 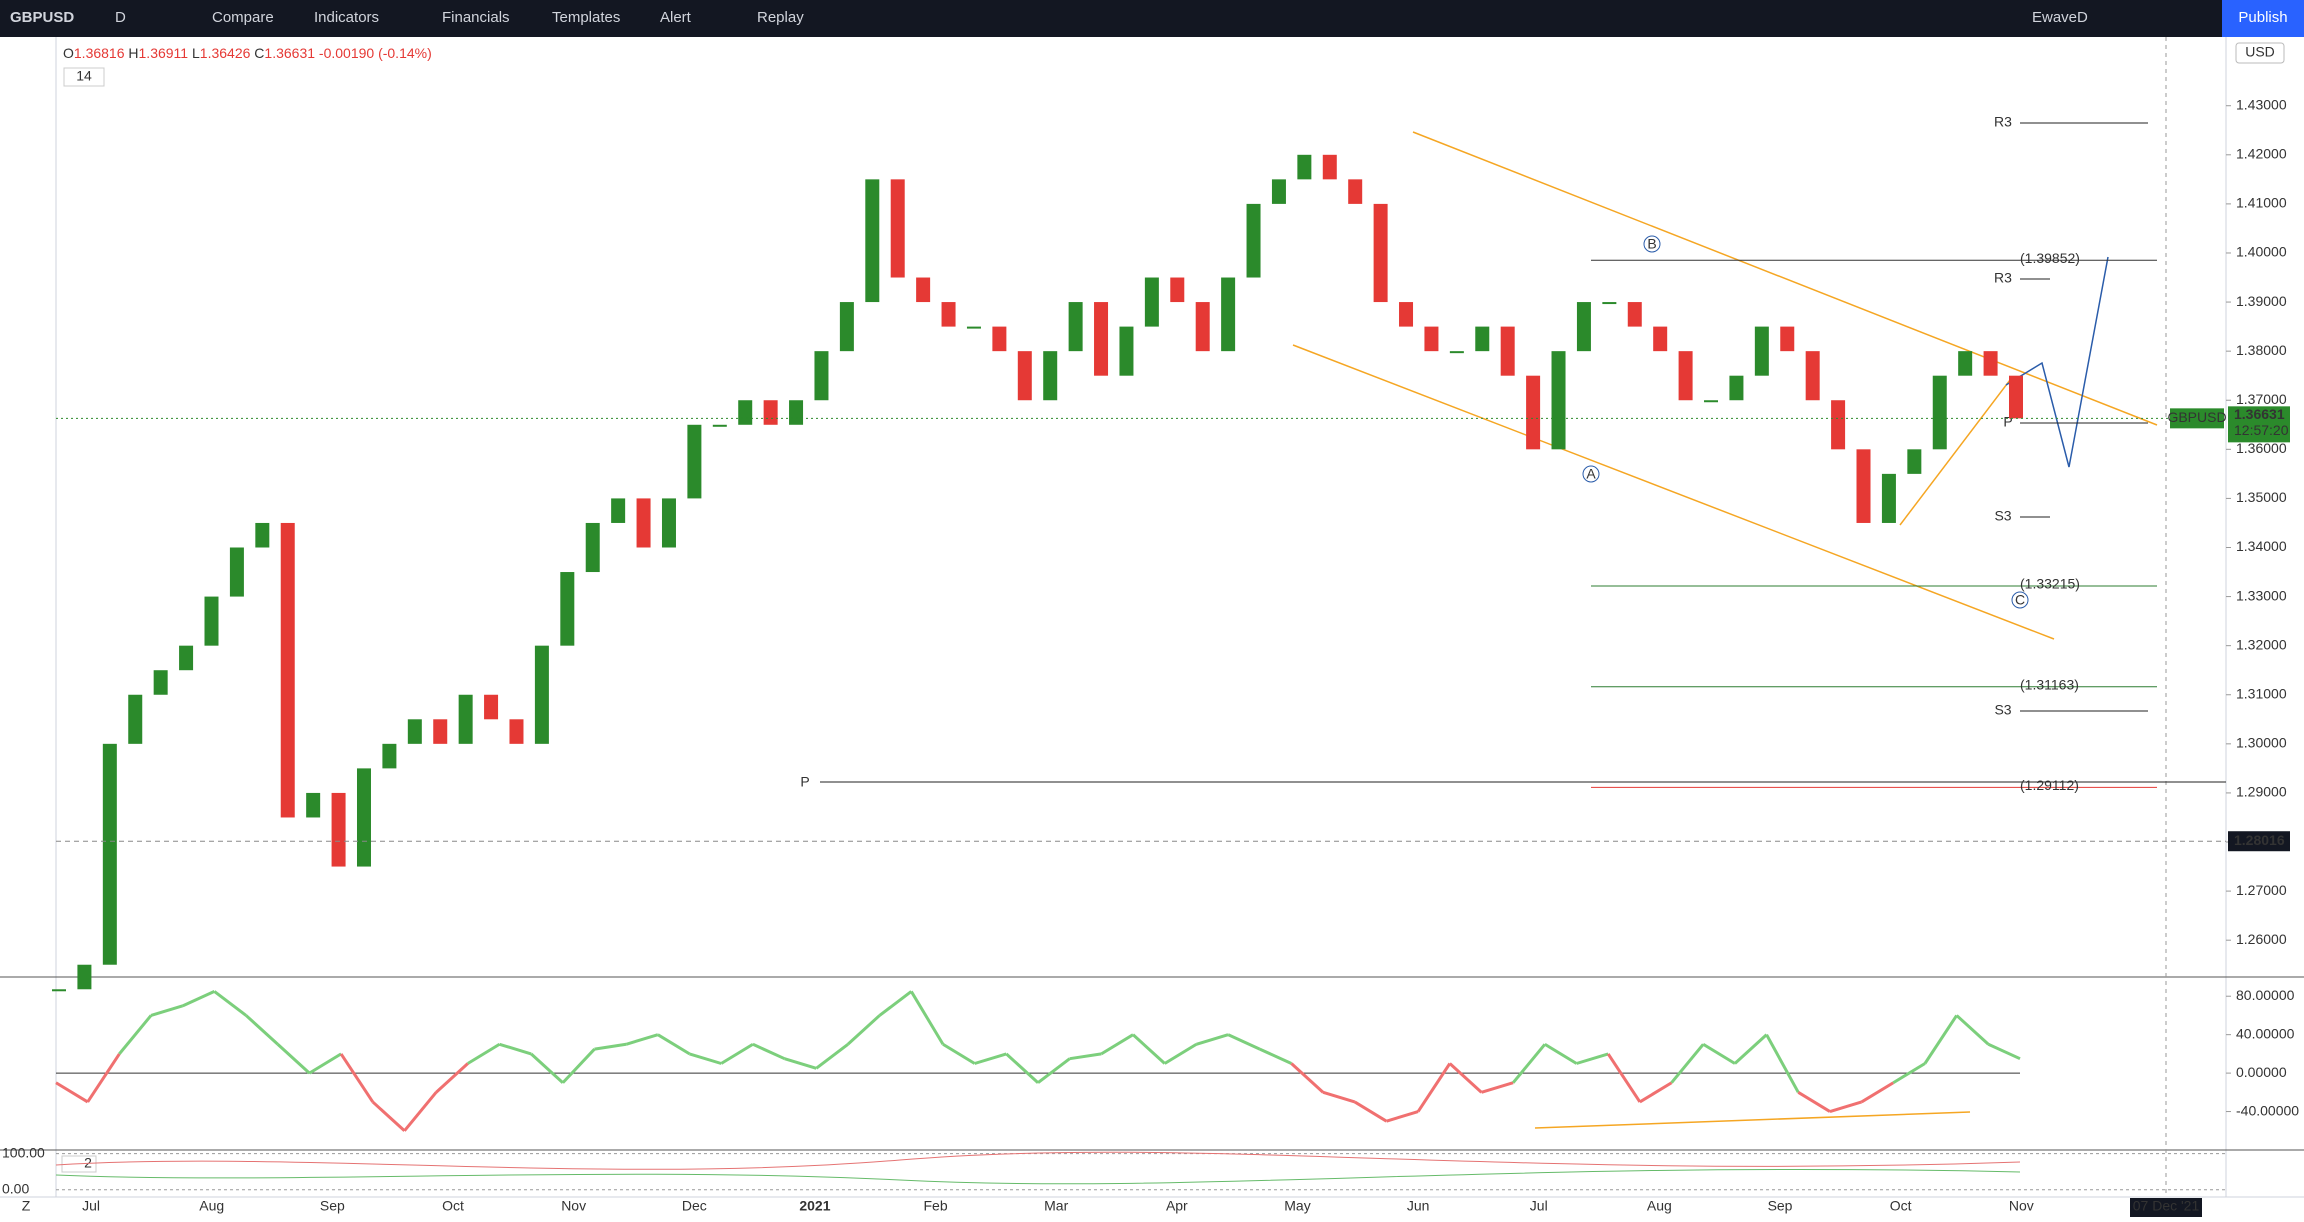 What do you see at coordinates (476, 17) in the screenshot?
I see `financials: Financials` at bounding box center [476, 17].